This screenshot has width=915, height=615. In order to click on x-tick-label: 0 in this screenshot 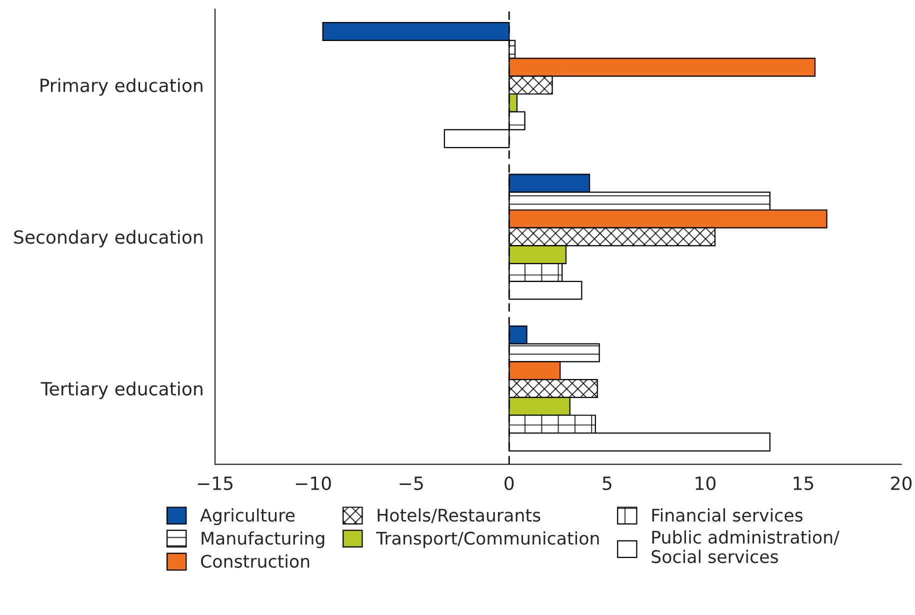, I will do `click(509, 483)`.